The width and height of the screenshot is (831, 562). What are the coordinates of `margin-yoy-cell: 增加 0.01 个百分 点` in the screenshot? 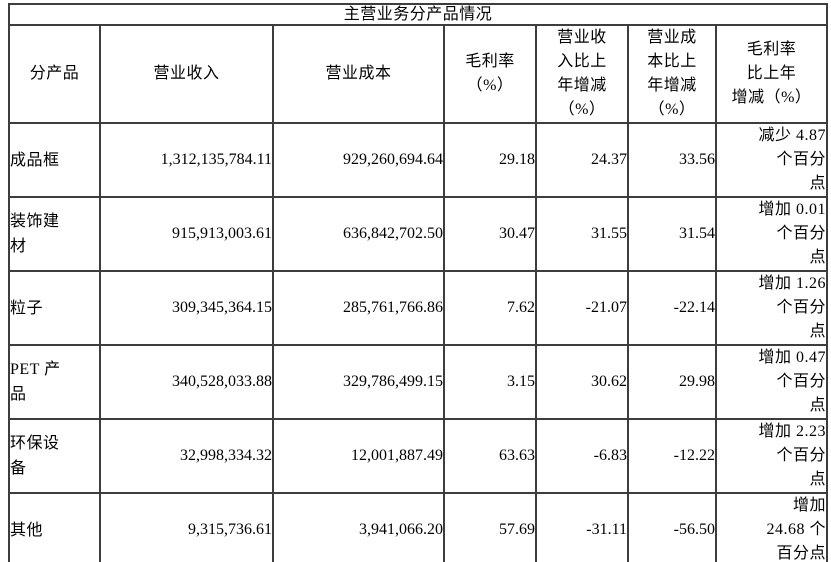 It's located at (771, 234).